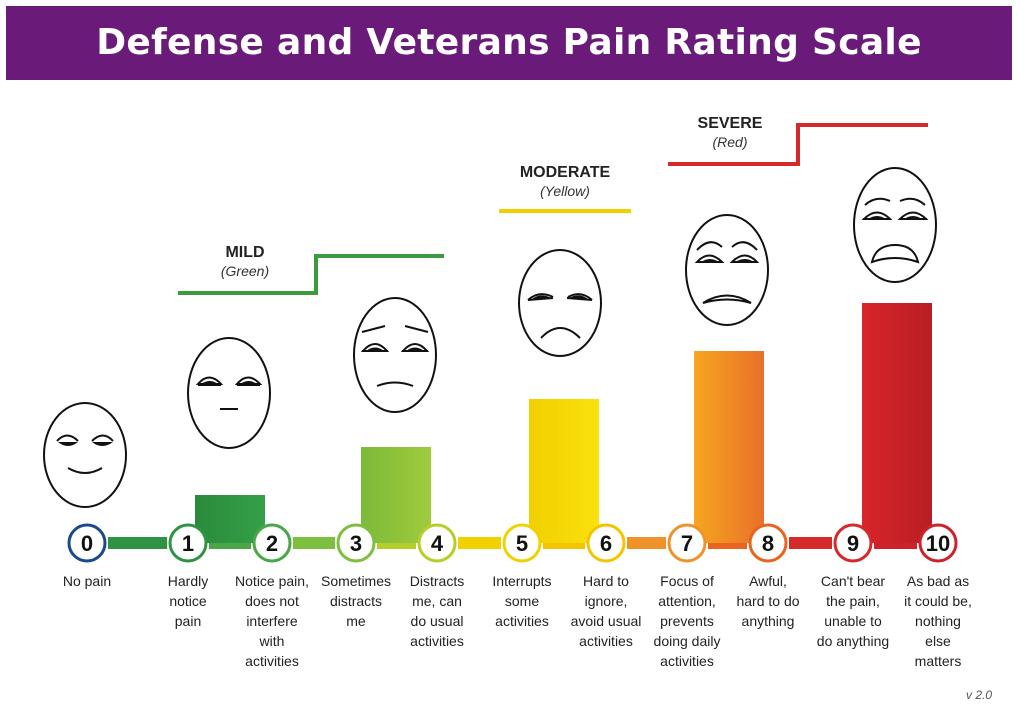  I want to click on scale-number-4: 4, so click(437, 543).